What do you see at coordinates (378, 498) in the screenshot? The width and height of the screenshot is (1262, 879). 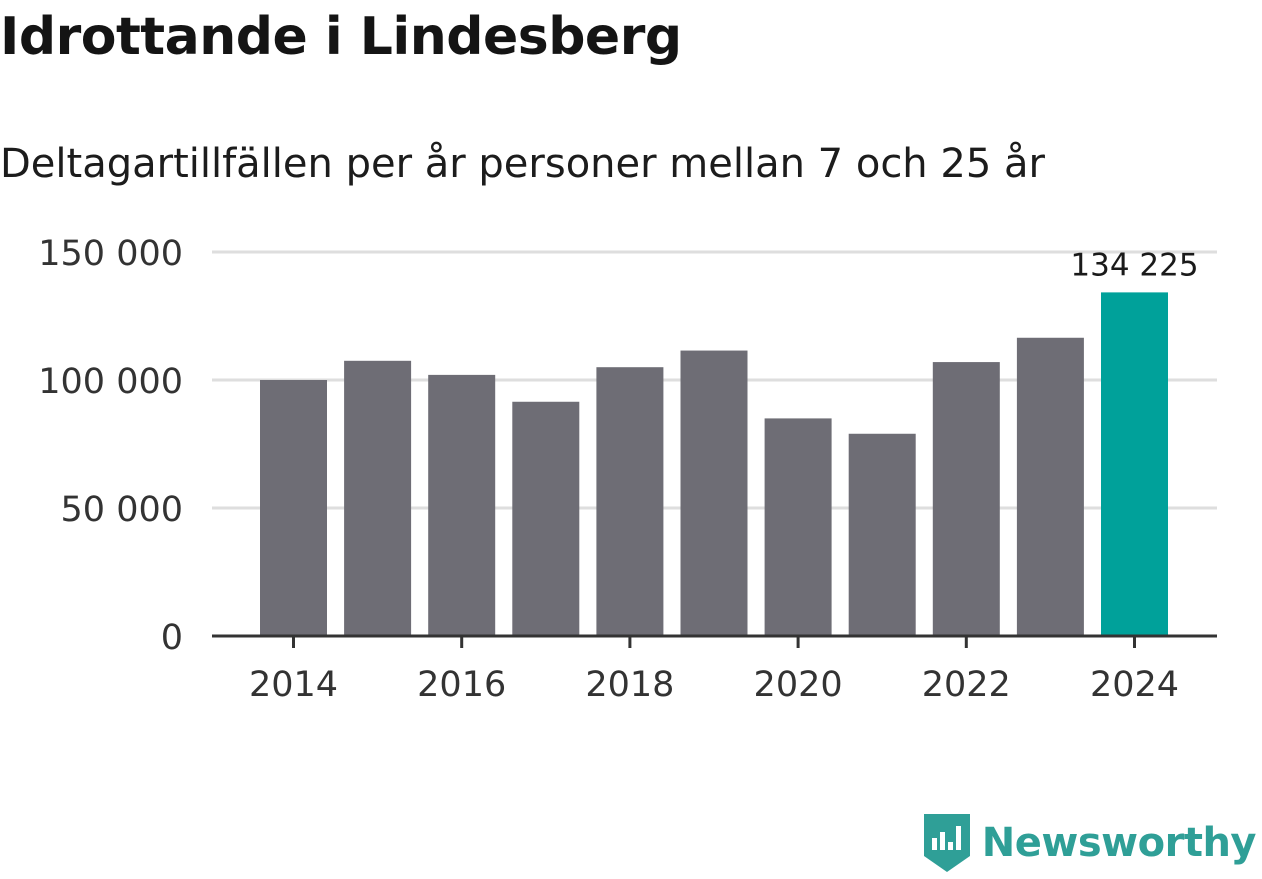 I see `bar-2015` at bounding box center [378, 498].